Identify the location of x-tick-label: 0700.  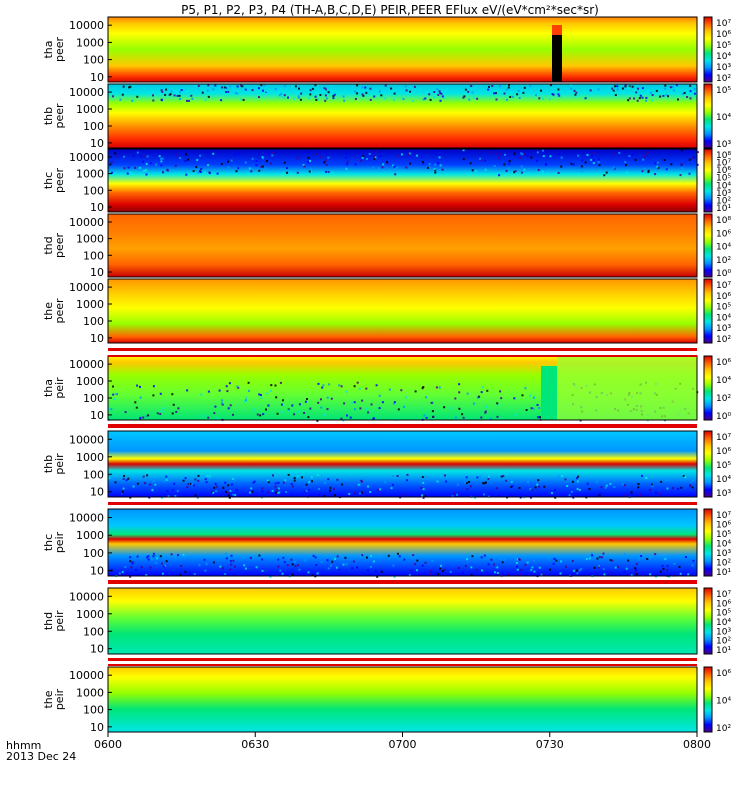
(403, 744).